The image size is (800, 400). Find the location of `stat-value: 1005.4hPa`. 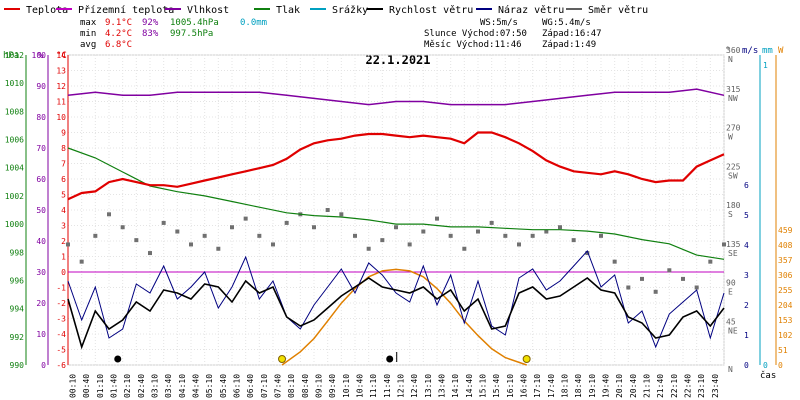

stat-value: 1005.4hPa is located at coordinates (194, 23).